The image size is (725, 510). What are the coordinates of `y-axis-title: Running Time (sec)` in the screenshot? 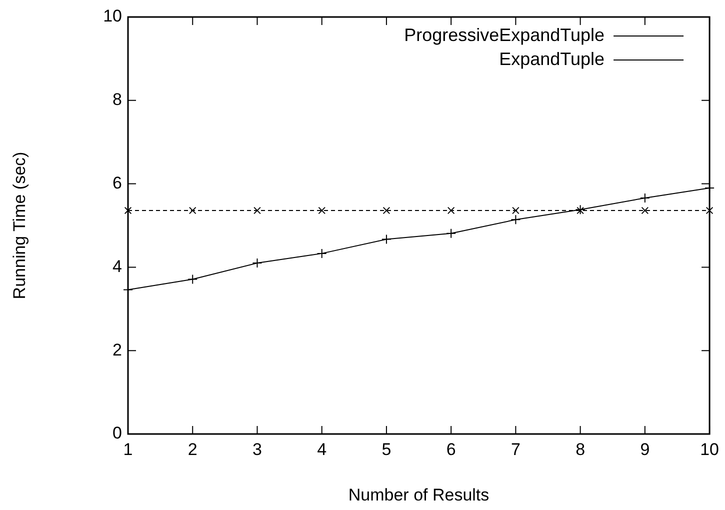 It's located at (19, 226).